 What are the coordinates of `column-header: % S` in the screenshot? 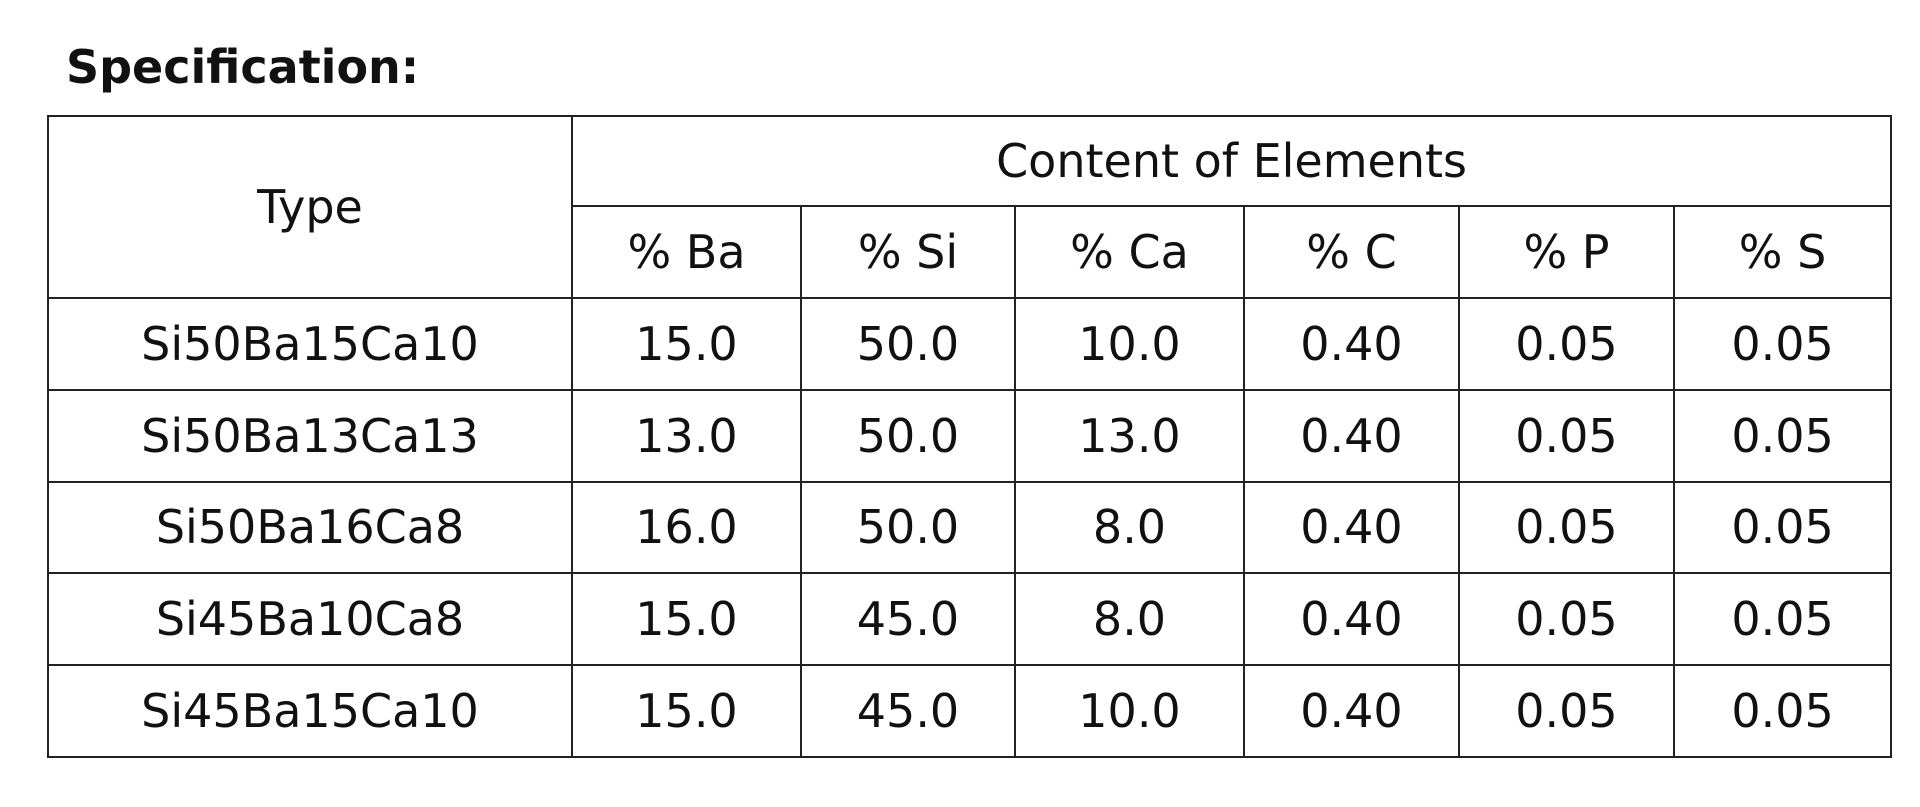 It's located at (1782, 252).